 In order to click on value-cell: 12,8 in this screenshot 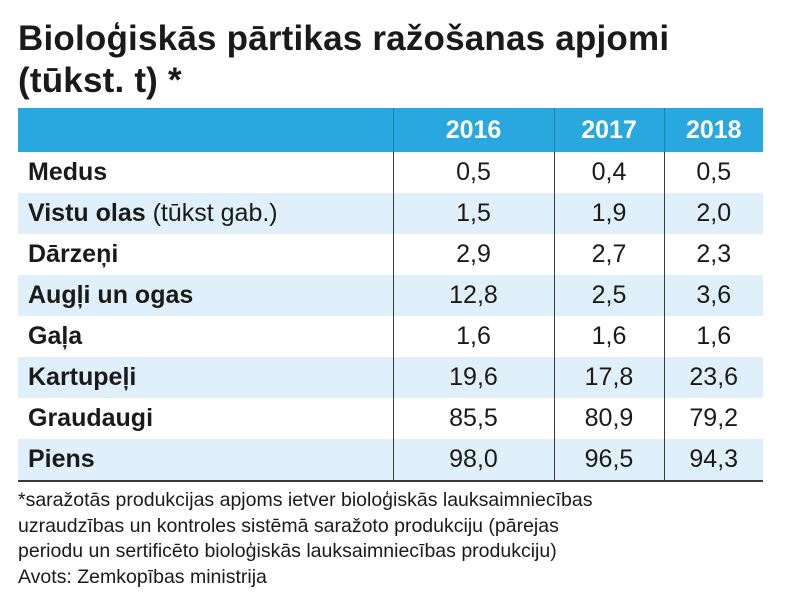, I will do `click(473, 295)`.